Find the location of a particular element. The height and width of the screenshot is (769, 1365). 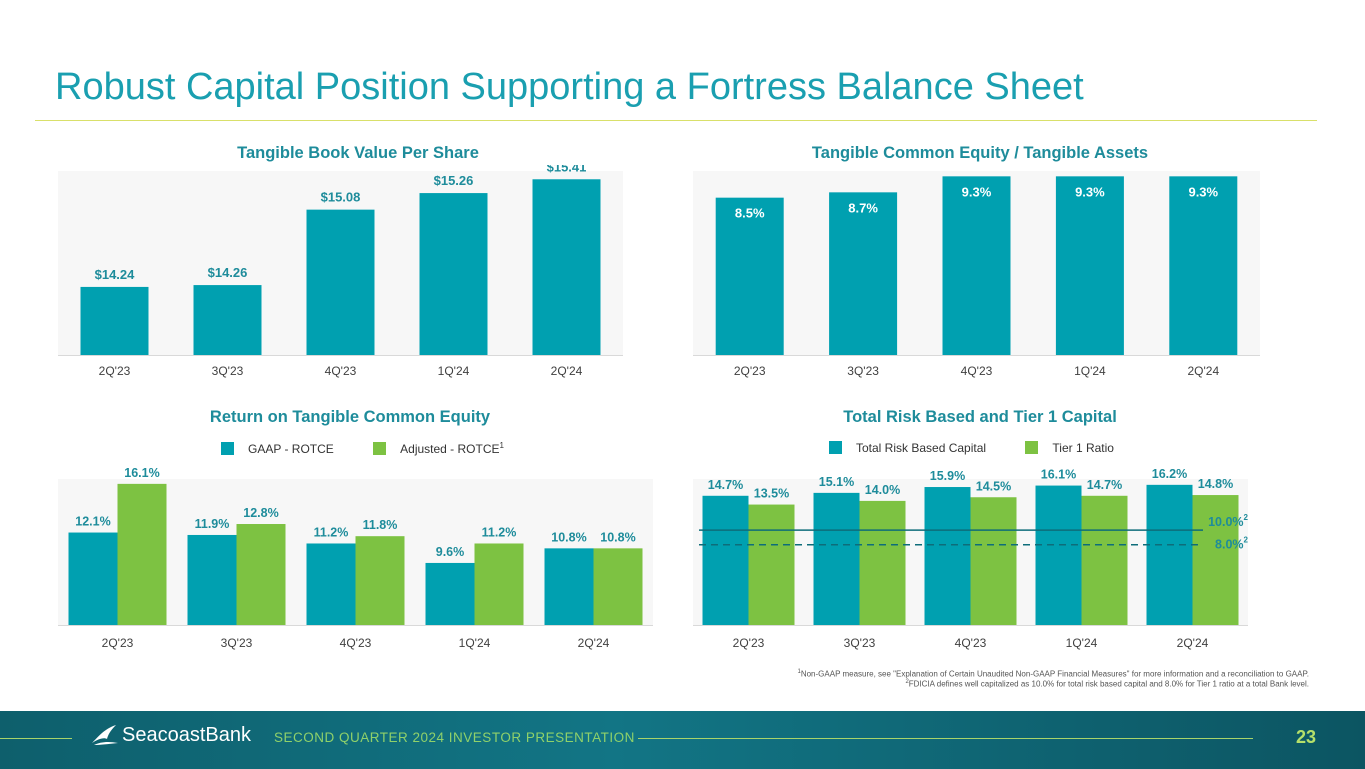

footer-rule-left is located at coordinates (36, 738).